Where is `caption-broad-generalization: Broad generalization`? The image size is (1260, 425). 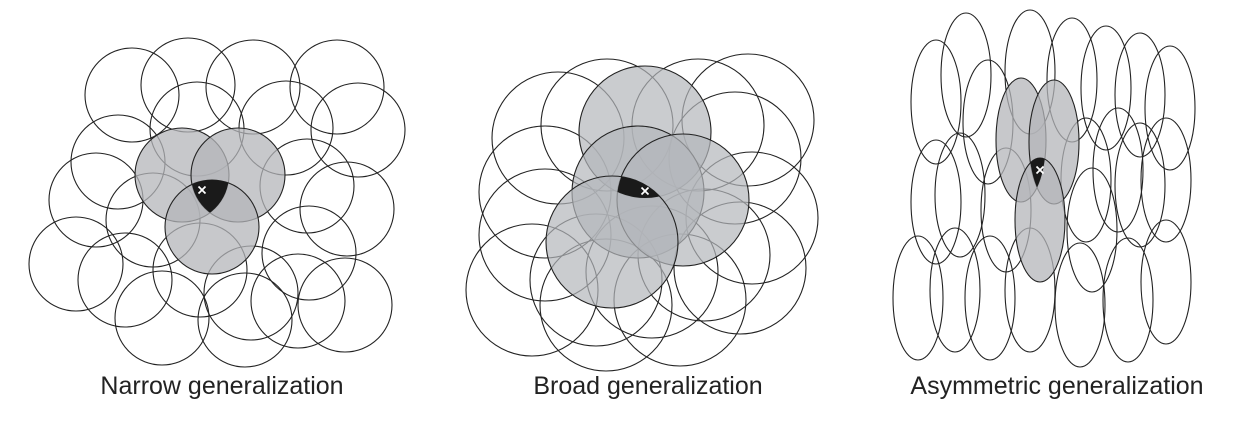 caption-broad-generalization: Broad generalization is located at coordinates (647, 386).